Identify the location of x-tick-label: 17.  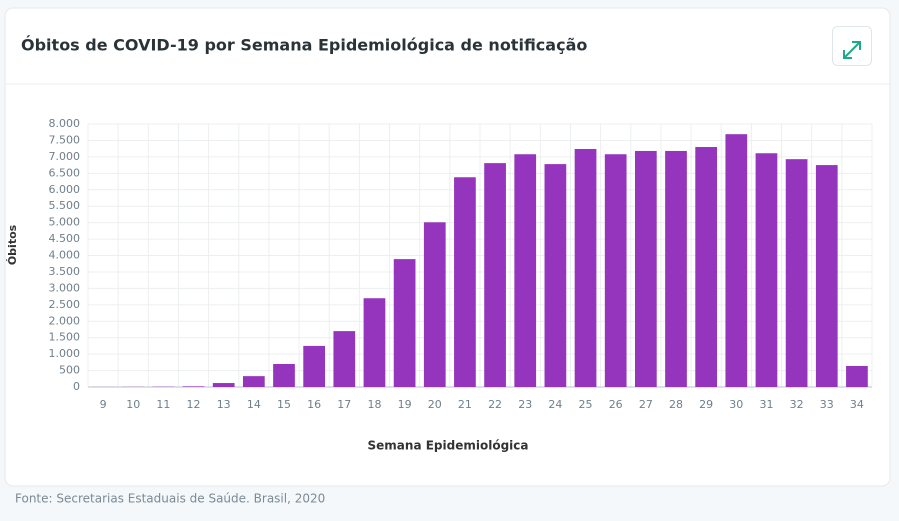
(344, 404).